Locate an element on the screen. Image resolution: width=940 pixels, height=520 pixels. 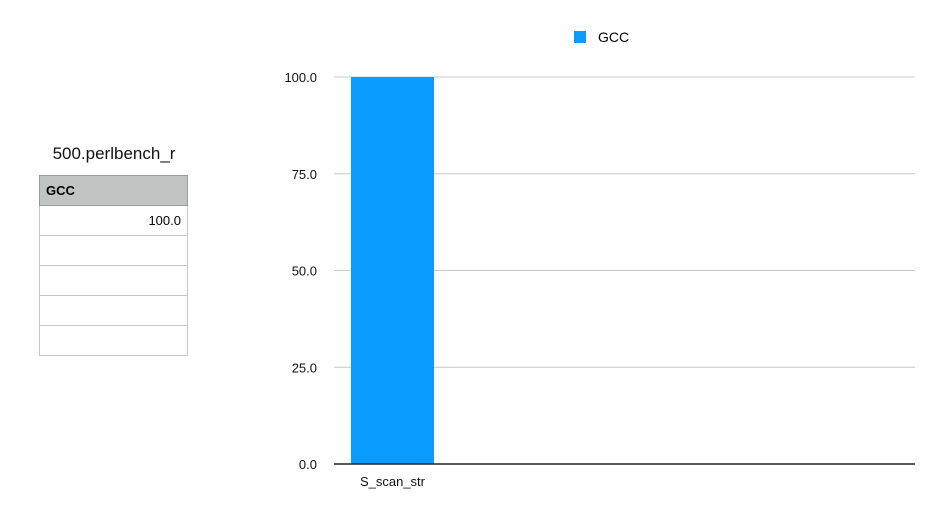
y-tick-label: 100.0 is located at coordinates (300, 77).